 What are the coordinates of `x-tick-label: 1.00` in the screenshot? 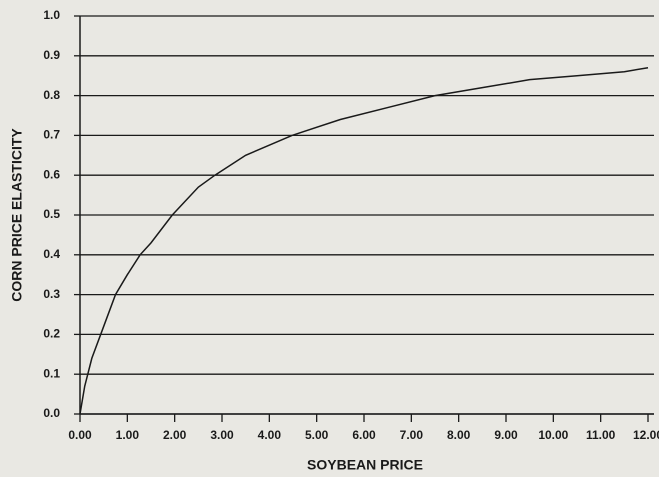 It's located at (128, 435).